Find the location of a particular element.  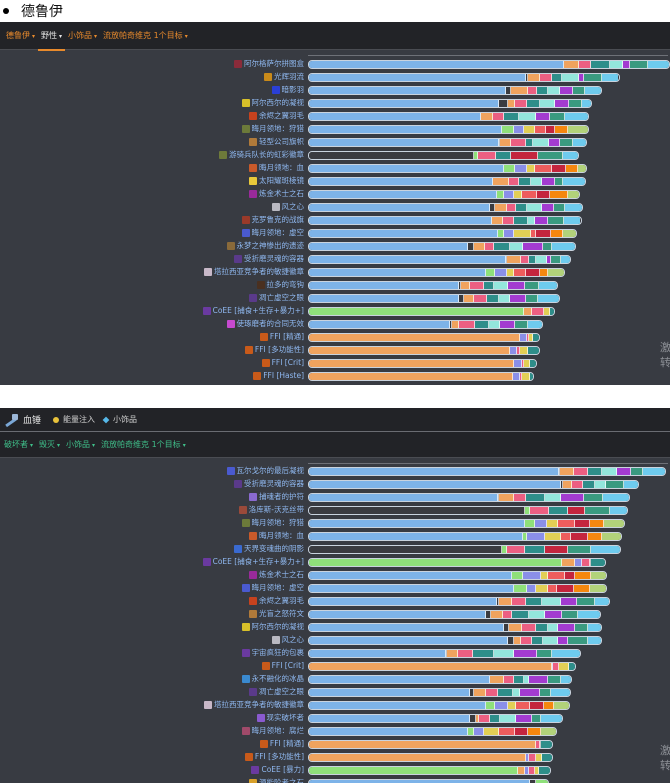

filter-tab: 小饰品 ▾ is located at coordinates (80, 444).